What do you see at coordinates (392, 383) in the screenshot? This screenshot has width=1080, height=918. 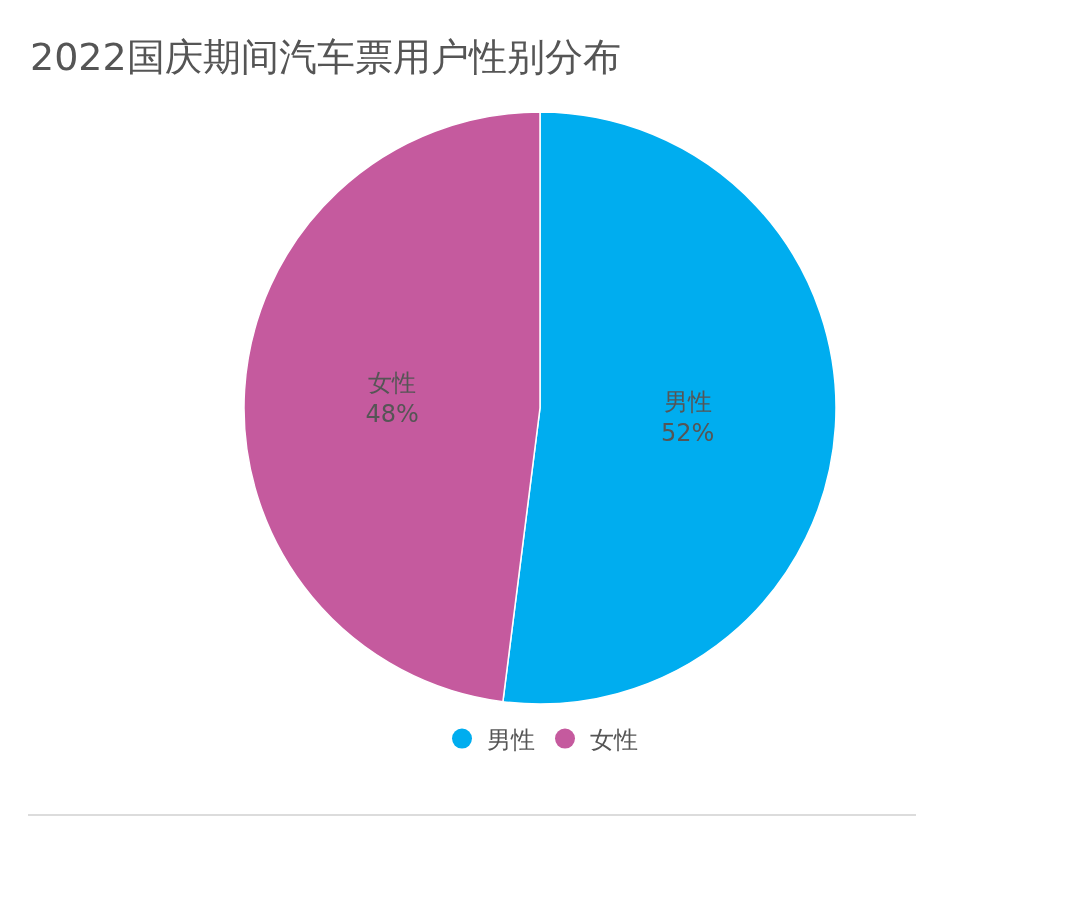 I see `slice-label: 女性` at bounding box center [392, 383].